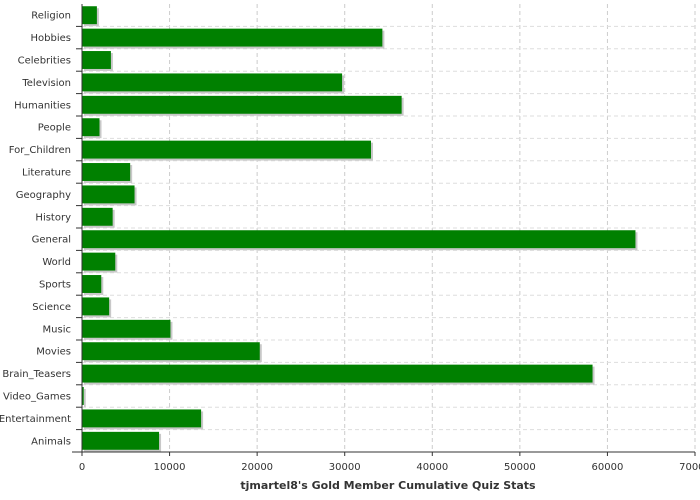 This screenshot has height=500, width=700. I want to click on category-label: Animals, so click(51, 441).